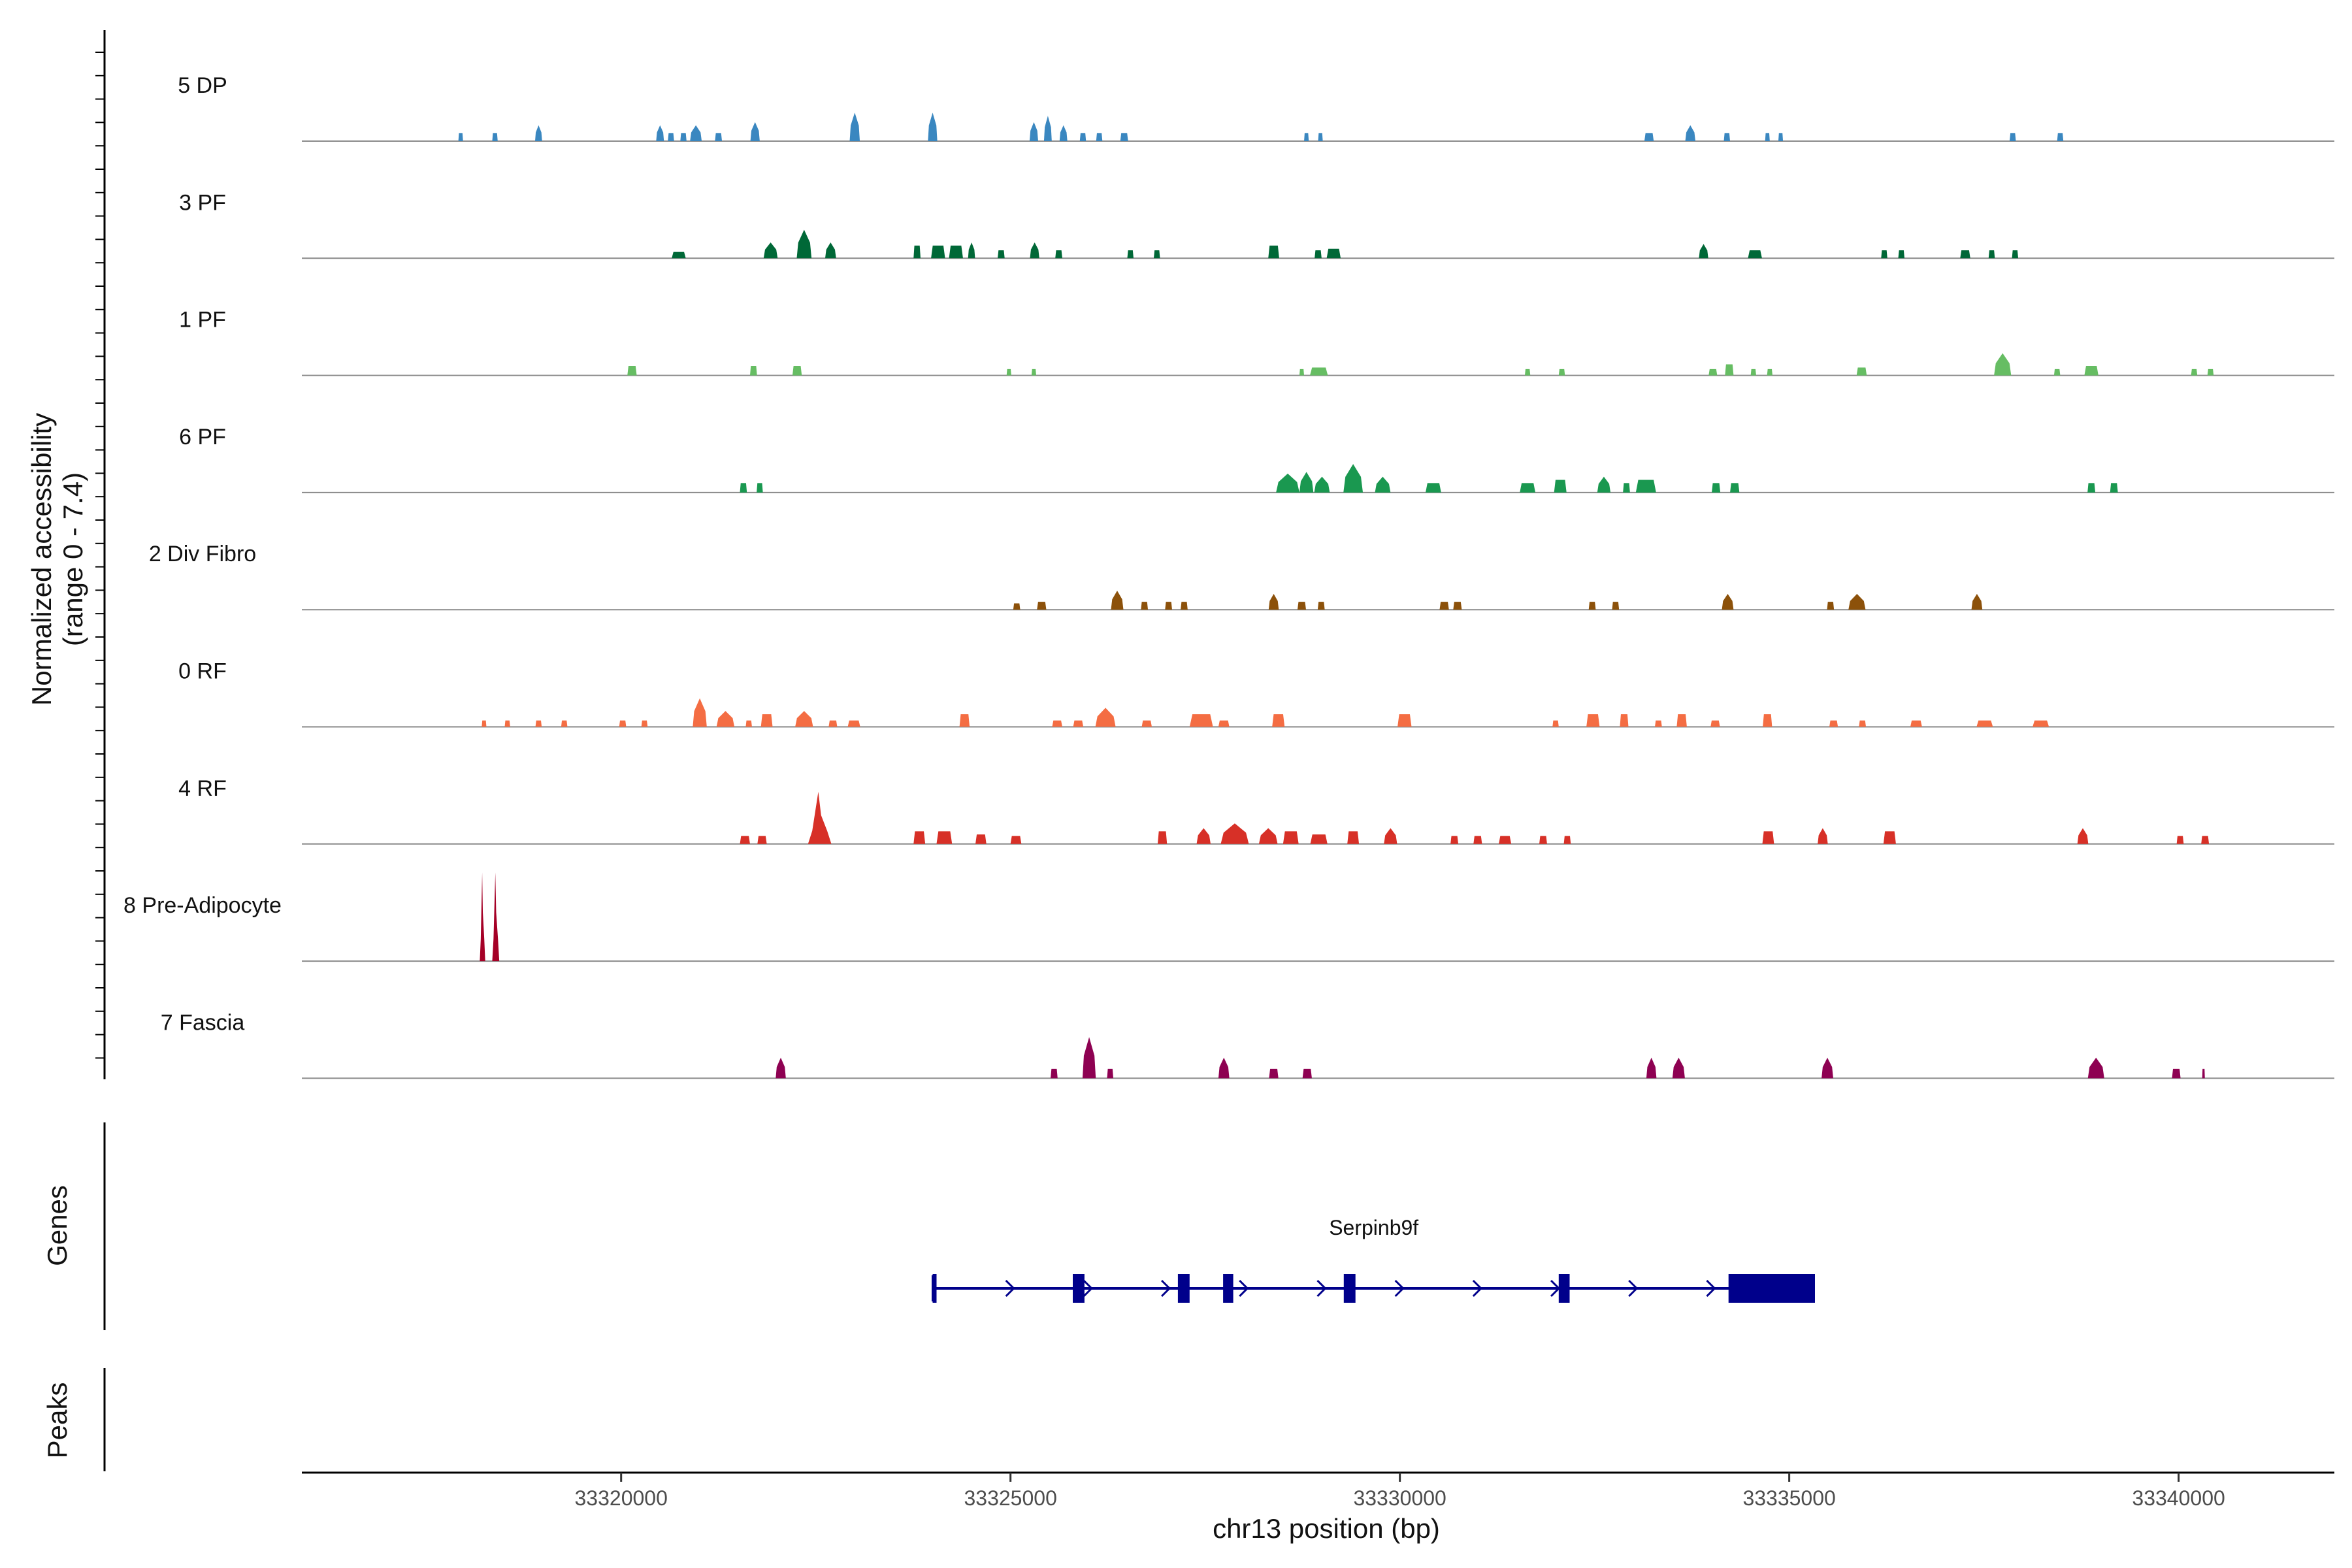 The image size is (2352, 1568). Describe the element at coordinates (202, 85) in the screenshot. I see `track-label: 5 DP` at that location.